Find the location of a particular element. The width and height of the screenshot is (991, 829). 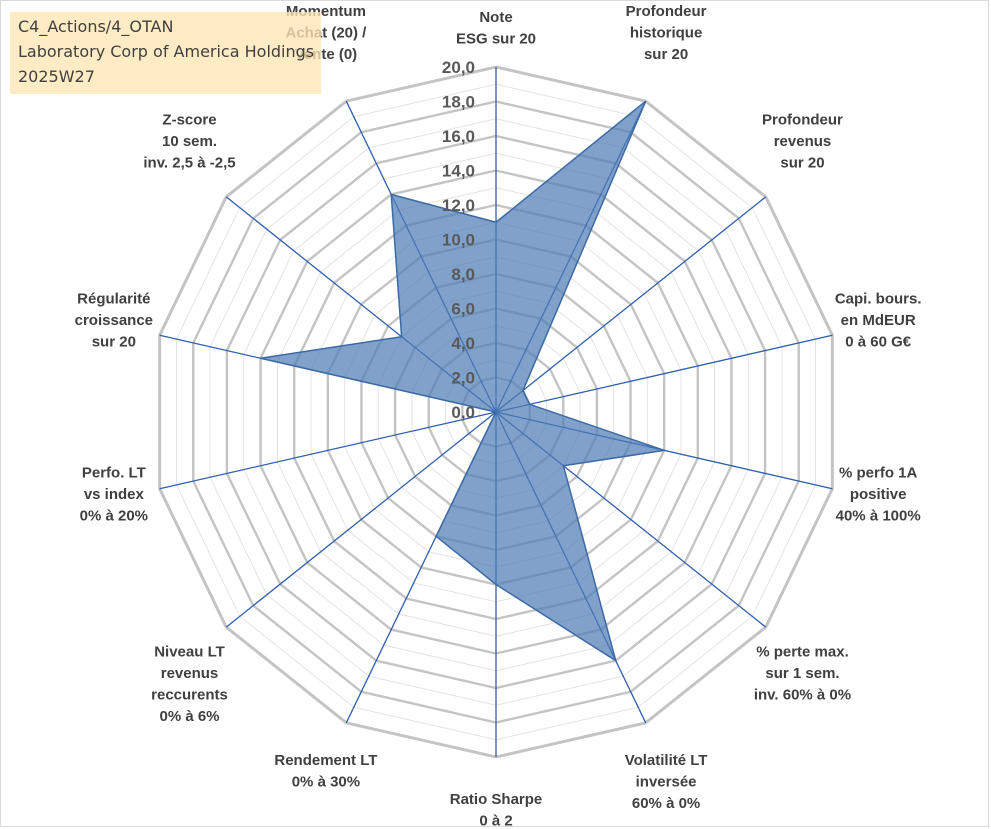

tick-label: 16,0 is located at coordinates (458, 136).